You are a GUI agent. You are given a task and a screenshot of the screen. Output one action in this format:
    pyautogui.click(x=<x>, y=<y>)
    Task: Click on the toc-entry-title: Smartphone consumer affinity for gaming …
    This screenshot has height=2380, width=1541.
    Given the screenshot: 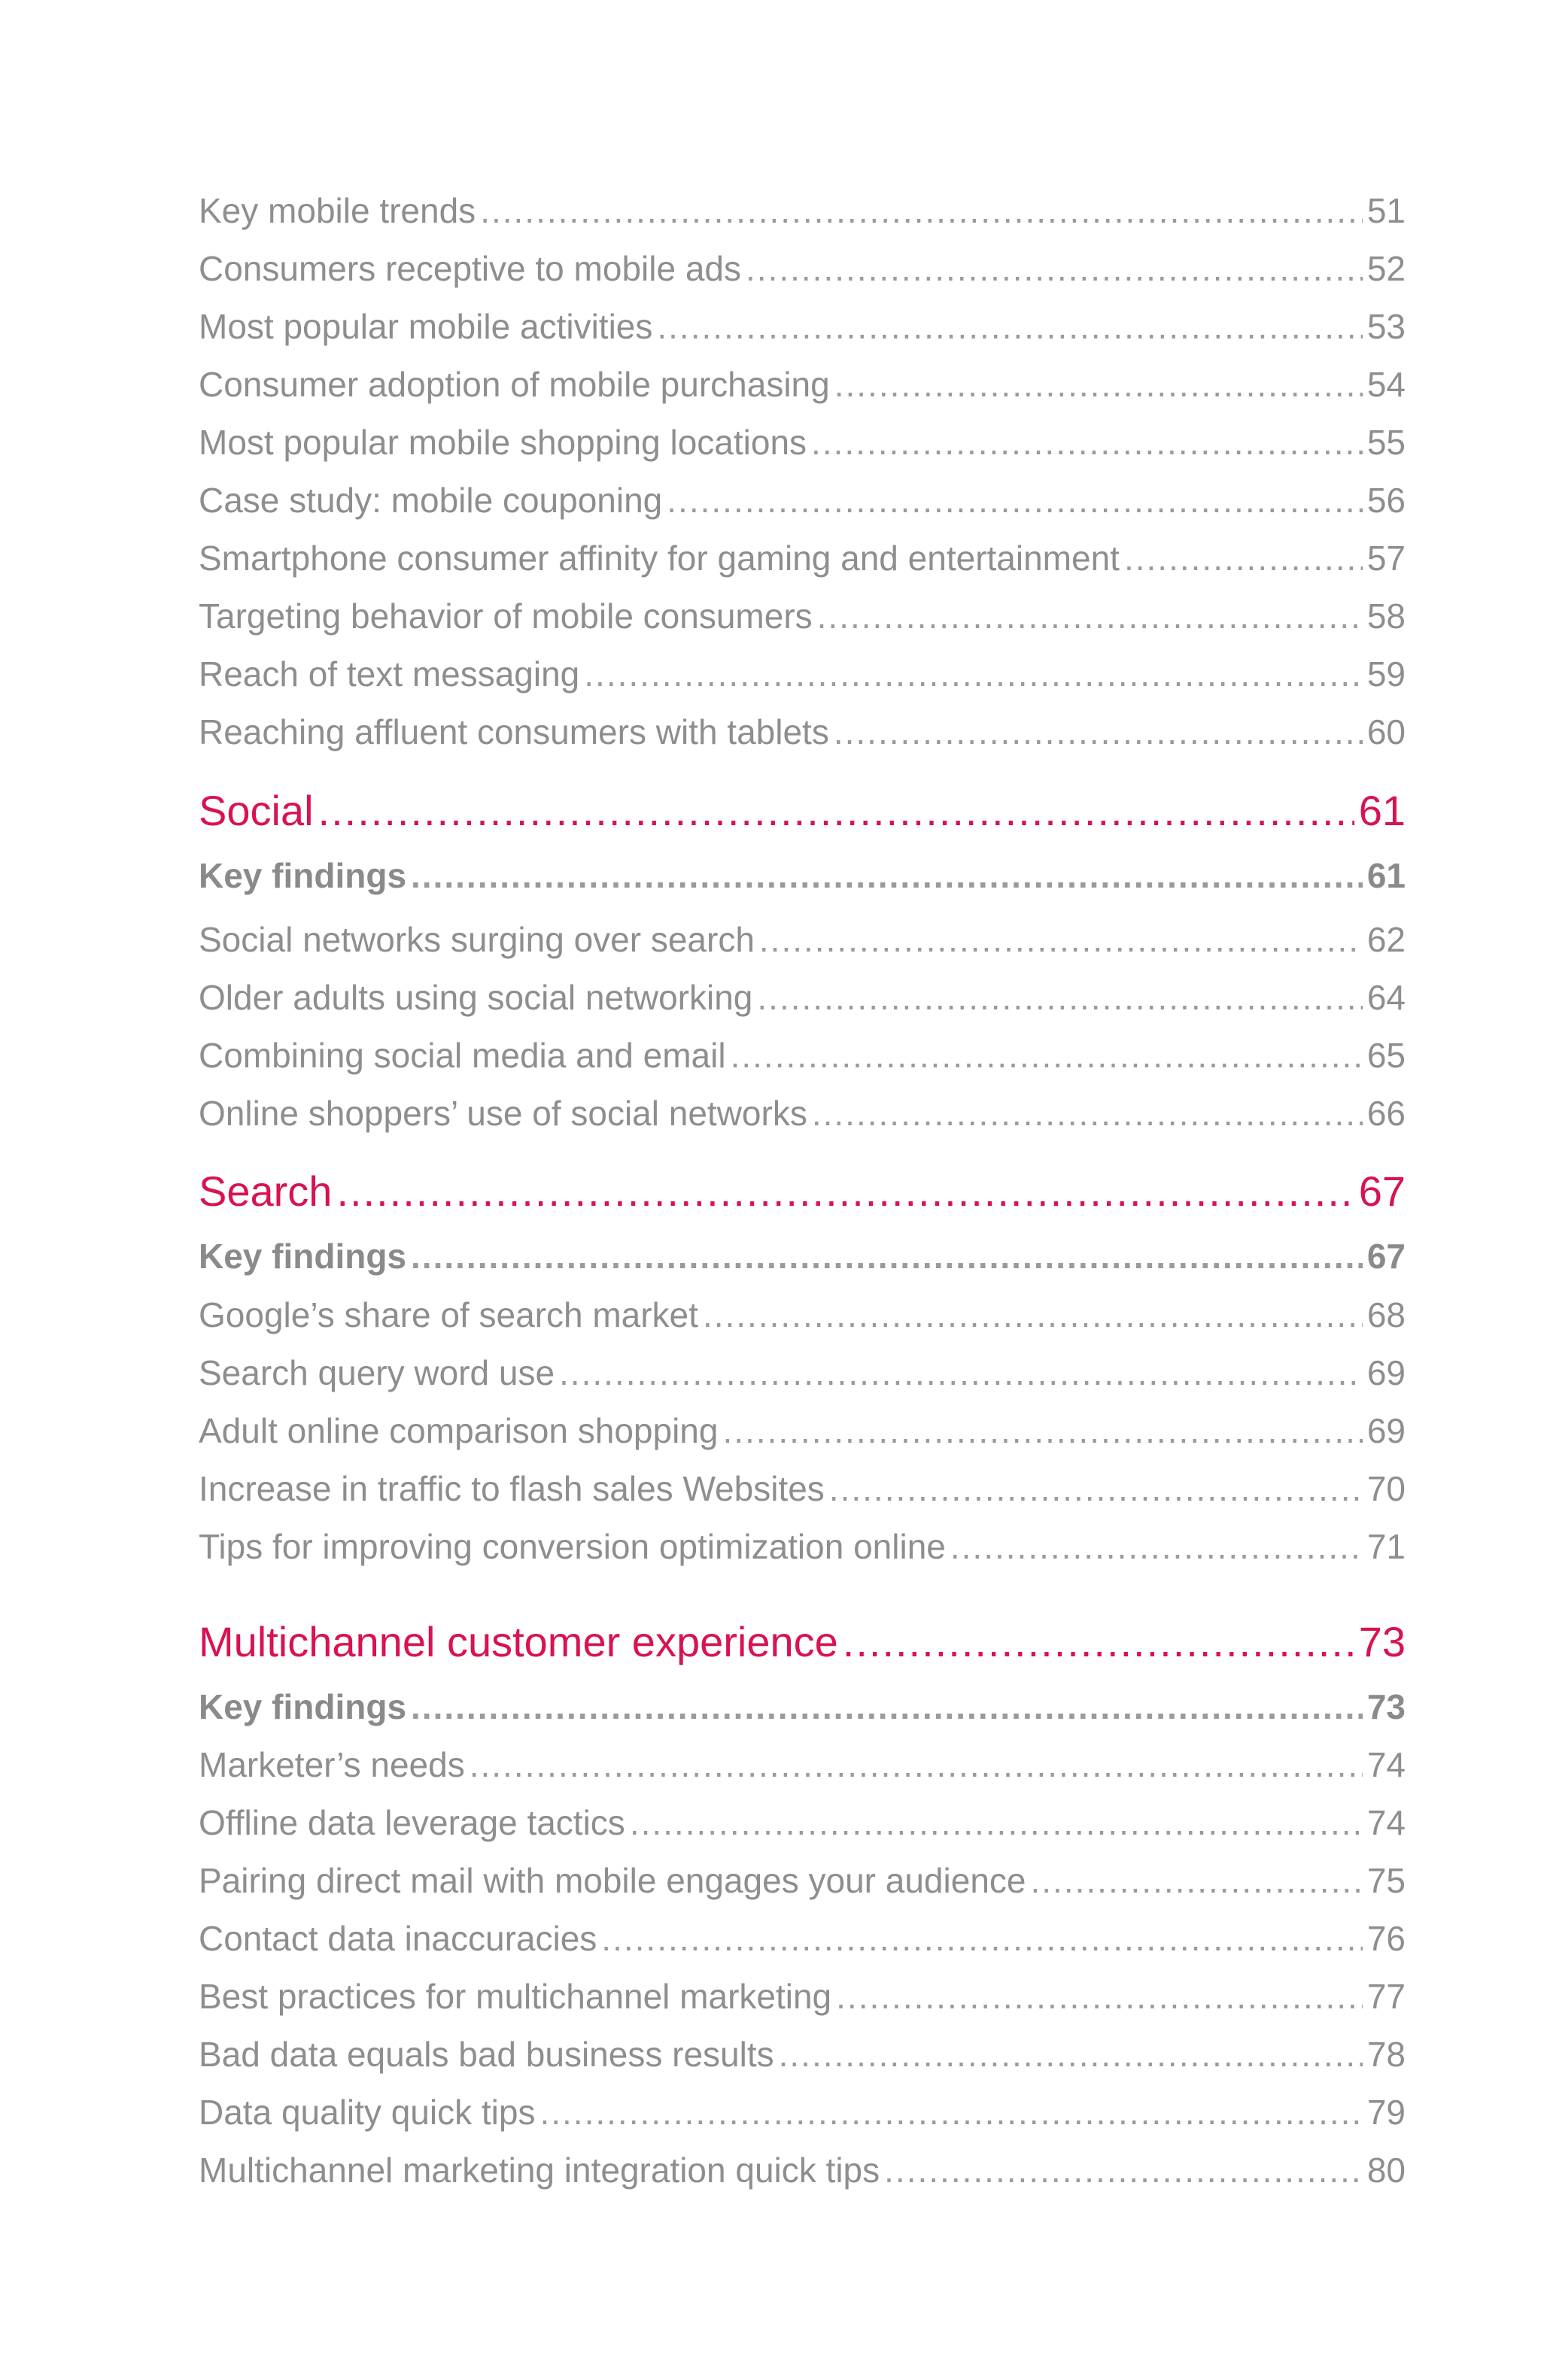 What is the action you would take?
    pyautogui.click(x=659, y=558)
    